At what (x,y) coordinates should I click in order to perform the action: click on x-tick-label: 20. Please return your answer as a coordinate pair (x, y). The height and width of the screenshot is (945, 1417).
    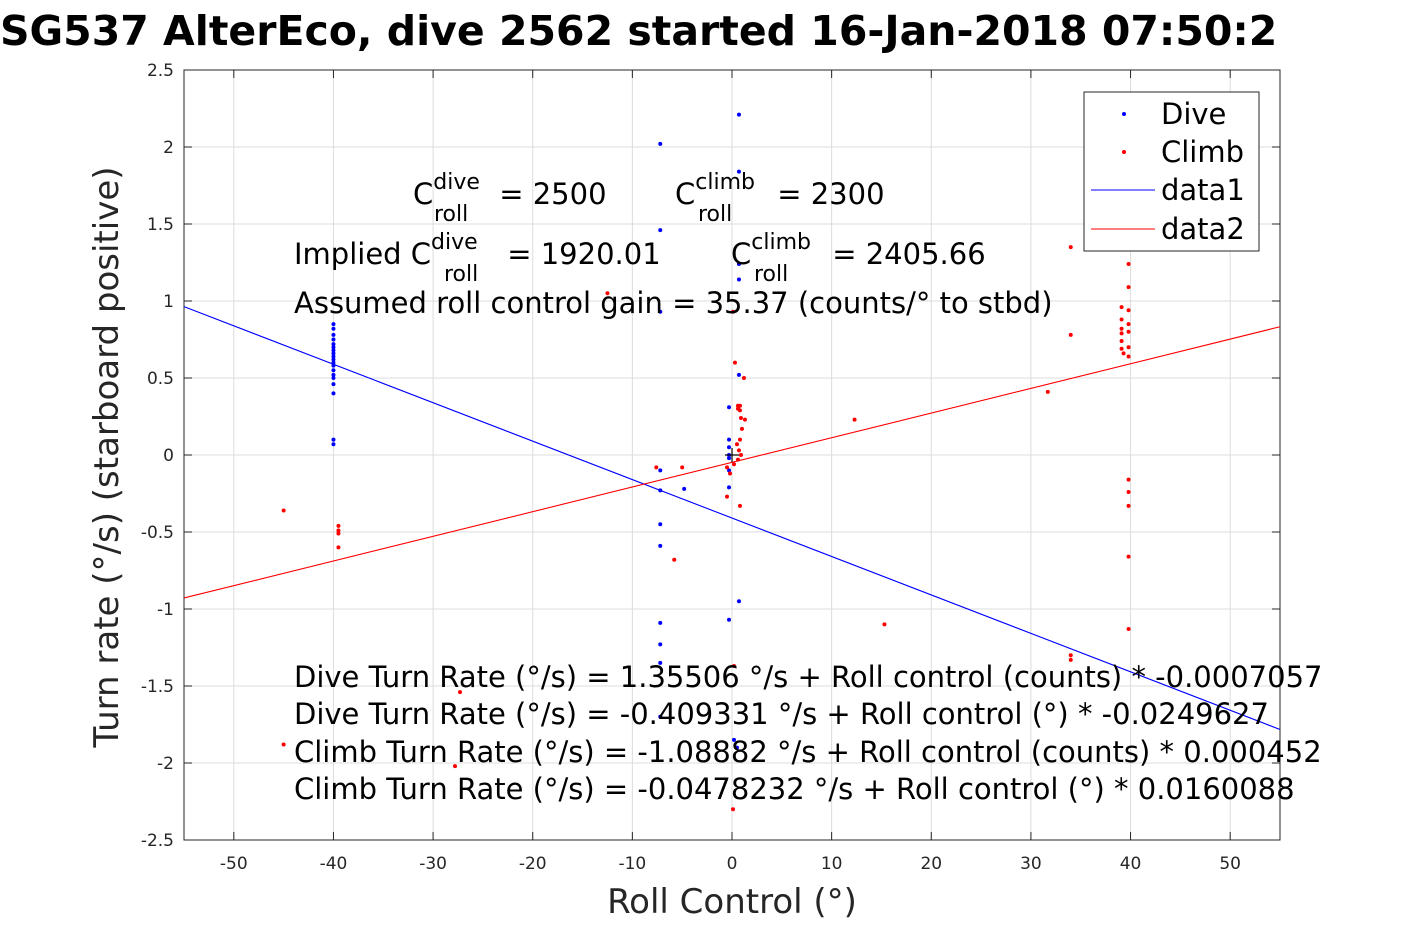
    Looking at the image, I should click on (931, 864).